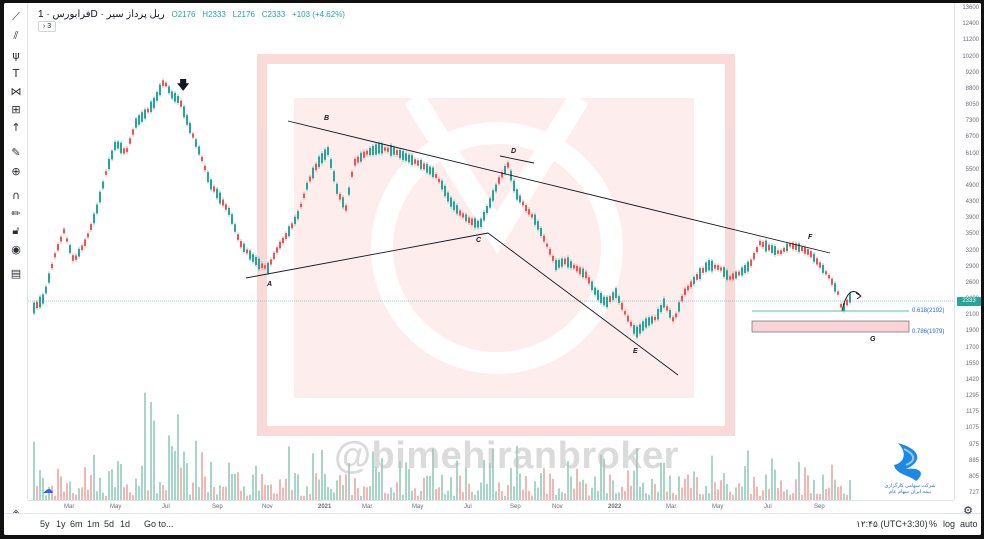 The width and height of the screenshot is (984, 539). I want to click on clock-label: ۱۲:۴۵ (UTC+3:30), so click(892, 524).